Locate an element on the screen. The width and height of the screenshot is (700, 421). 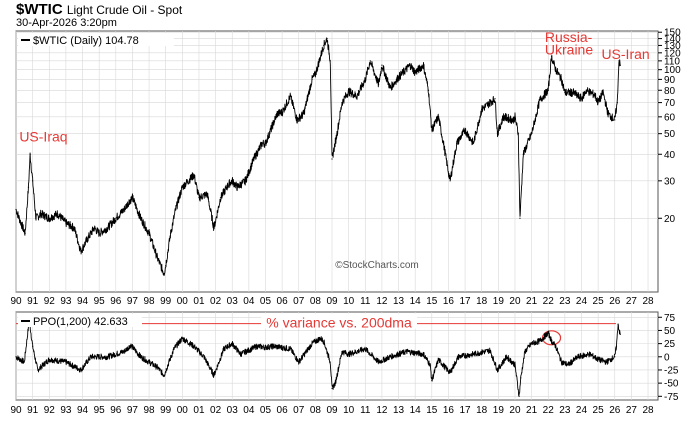
price-legend-bg is located at coordinates (96, 39).